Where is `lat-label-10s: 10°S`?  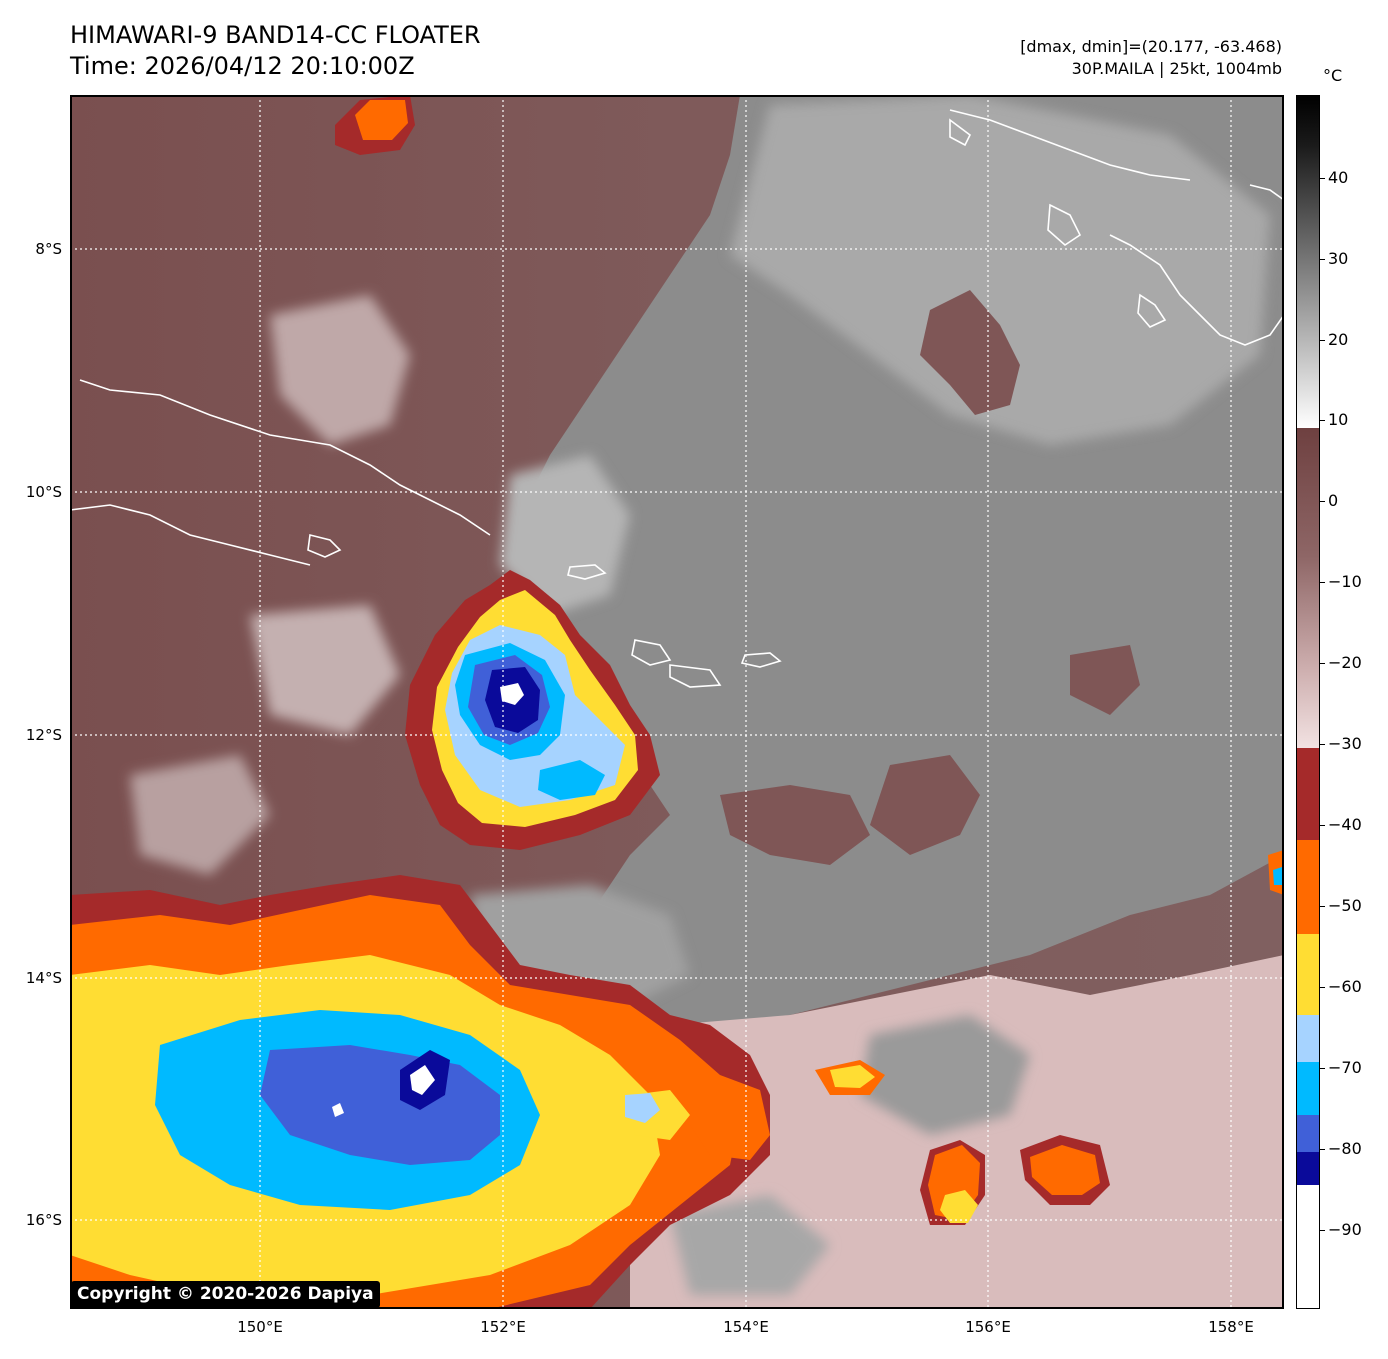
lat-label-10s: 10°S is located at coordinates (43, 492).